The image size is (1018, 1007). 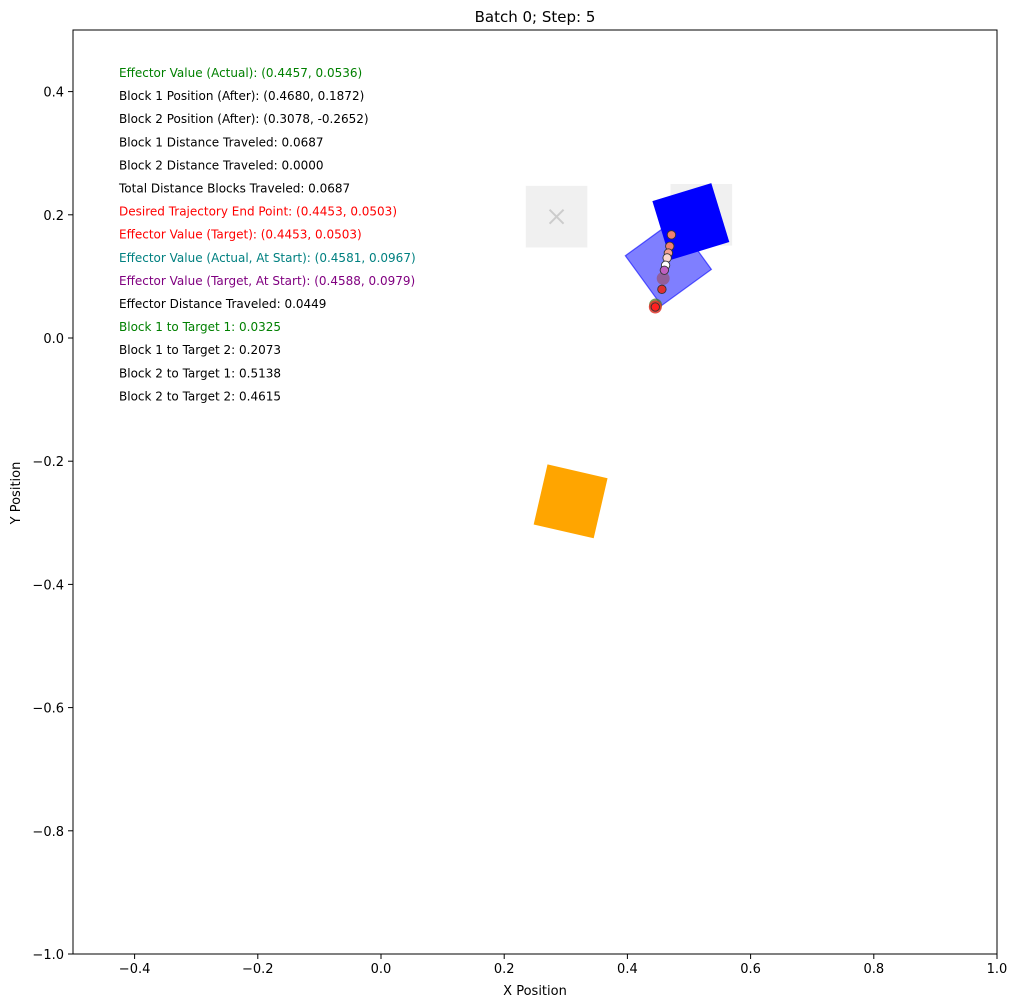 I want to click on plot-area, so click(x=629, y=361).